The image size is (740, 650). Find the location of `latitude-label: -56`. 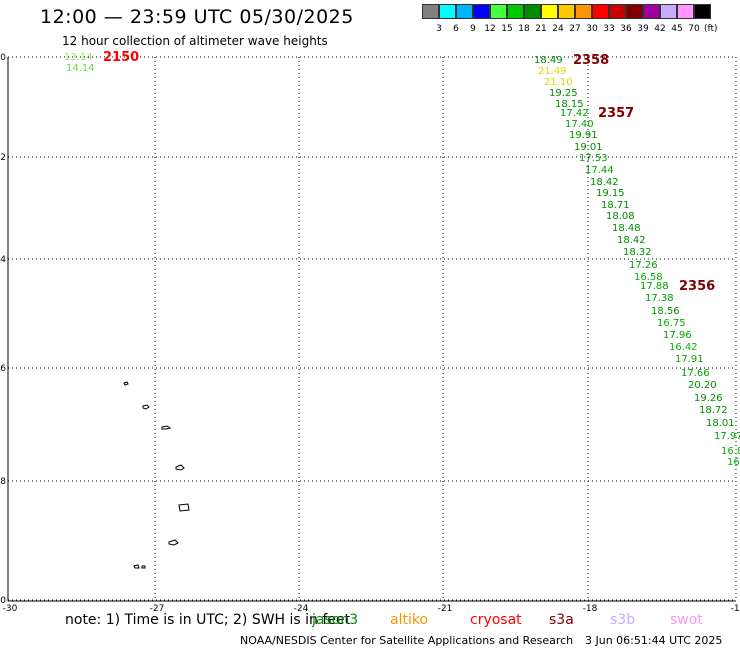

latitude-label: -56 is located at coordinates (3, 369).